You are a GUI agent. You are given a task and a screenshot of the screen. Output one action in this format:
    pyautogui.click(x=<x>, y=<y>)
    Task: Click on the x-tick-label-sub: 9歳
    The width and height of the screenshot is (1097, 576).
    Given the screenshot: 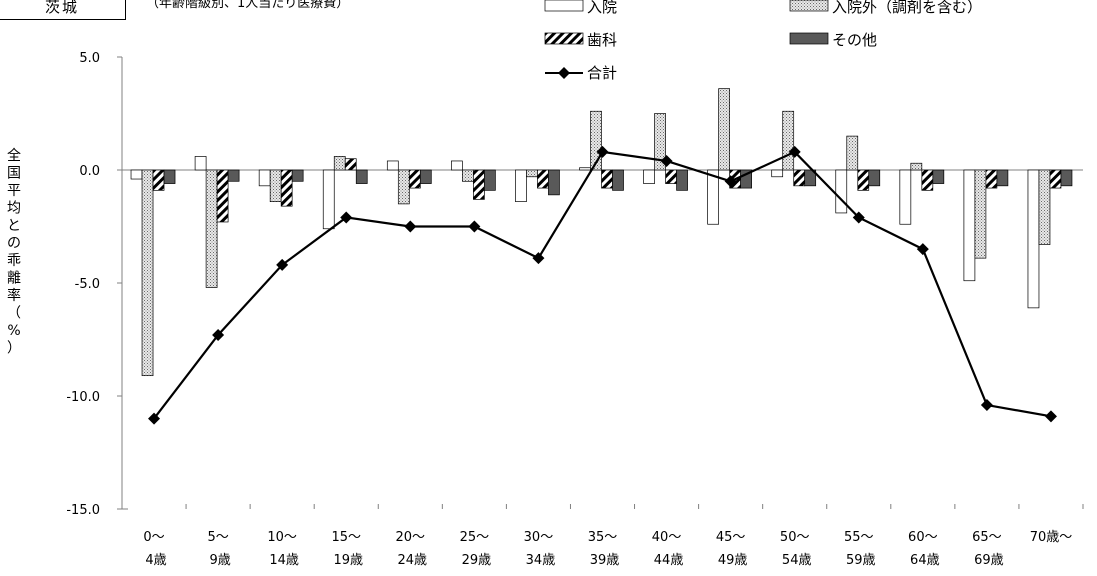 What is the action you would take?
    pyautogui.click(x=219, y=560)
    